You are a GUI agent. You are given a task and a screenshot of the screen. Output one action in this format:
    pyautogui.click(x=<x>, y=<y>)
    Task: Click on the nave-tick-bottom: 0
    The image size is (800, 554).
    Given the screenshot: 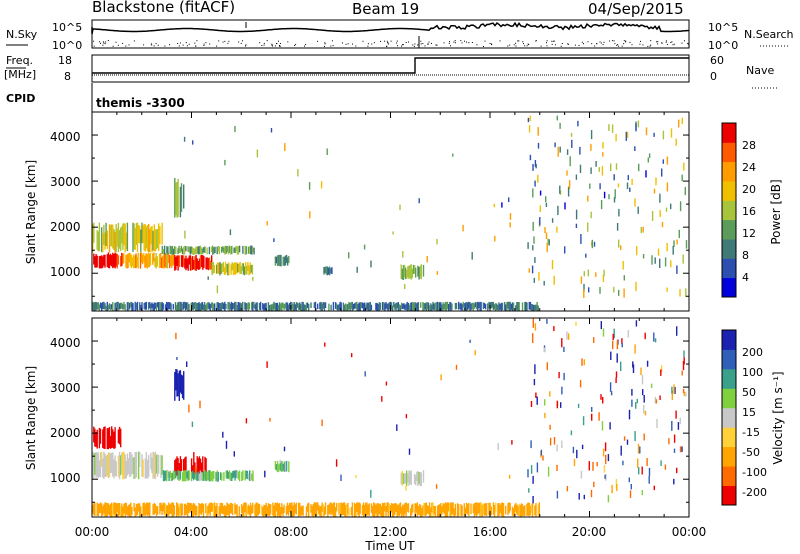 What is the action you would take?
    pyautogui.click(x=713, y=76)
    